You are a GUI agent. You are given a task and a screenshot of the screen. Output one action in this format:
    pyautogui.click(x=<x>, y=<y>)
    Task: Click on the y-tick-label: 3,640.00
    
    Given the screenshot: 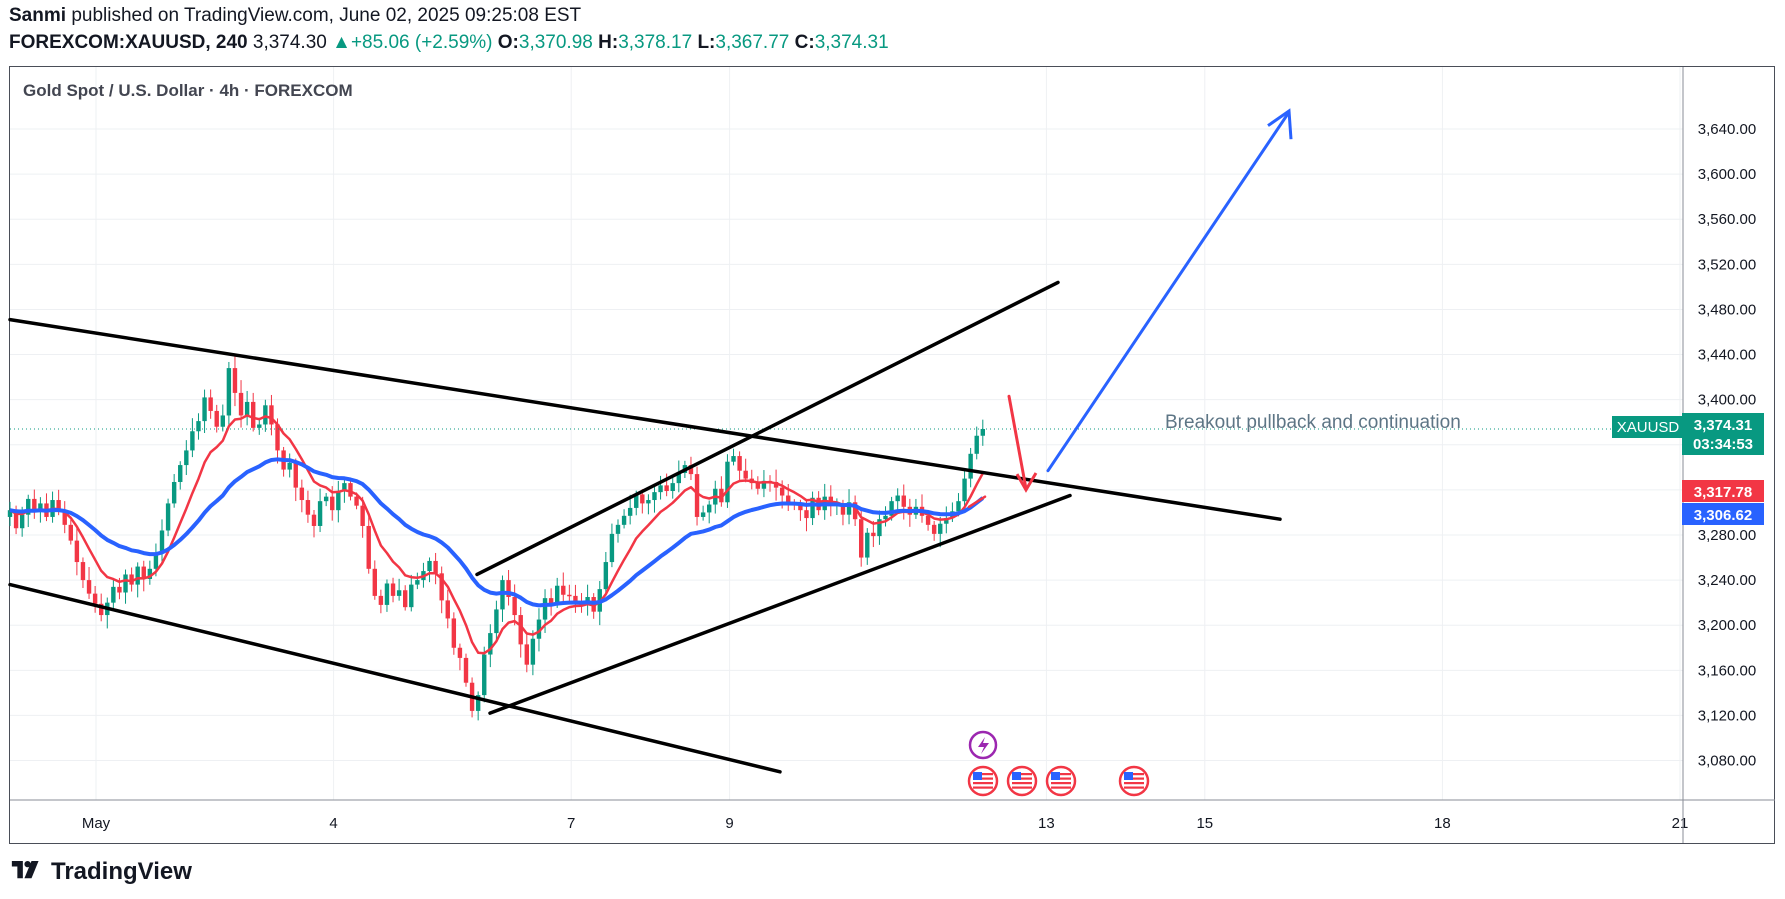 What is the action you would take?
    pyautogui.click(x=1727, y=129)
    